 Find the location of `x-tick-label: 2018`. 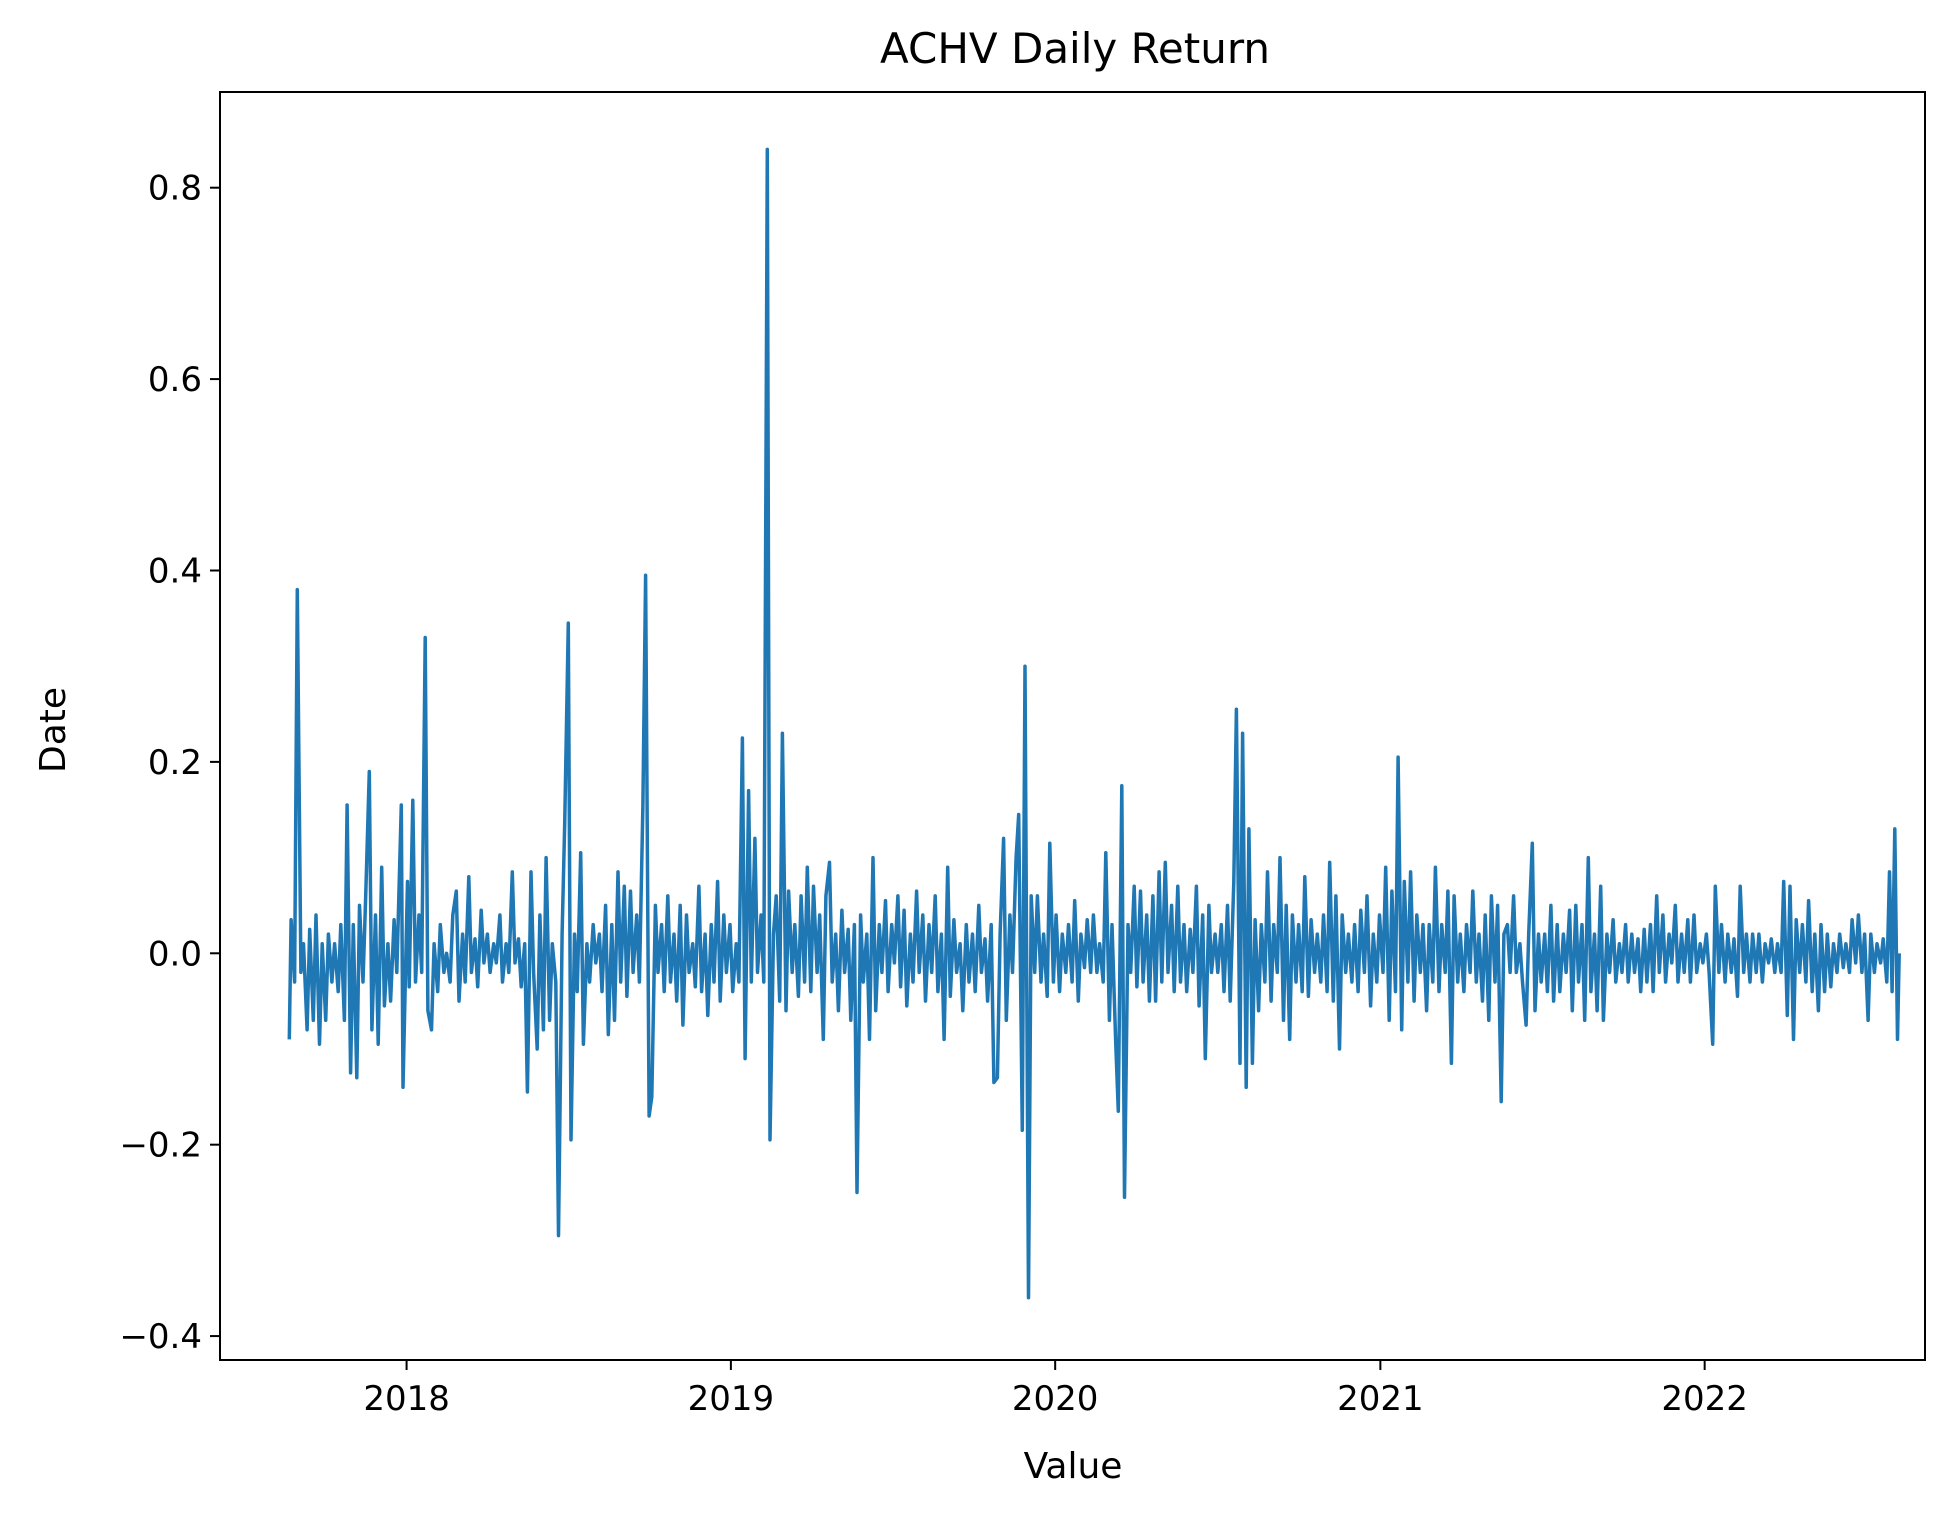

x-tick-label: 2018 is located at coordinates (406, 1399).